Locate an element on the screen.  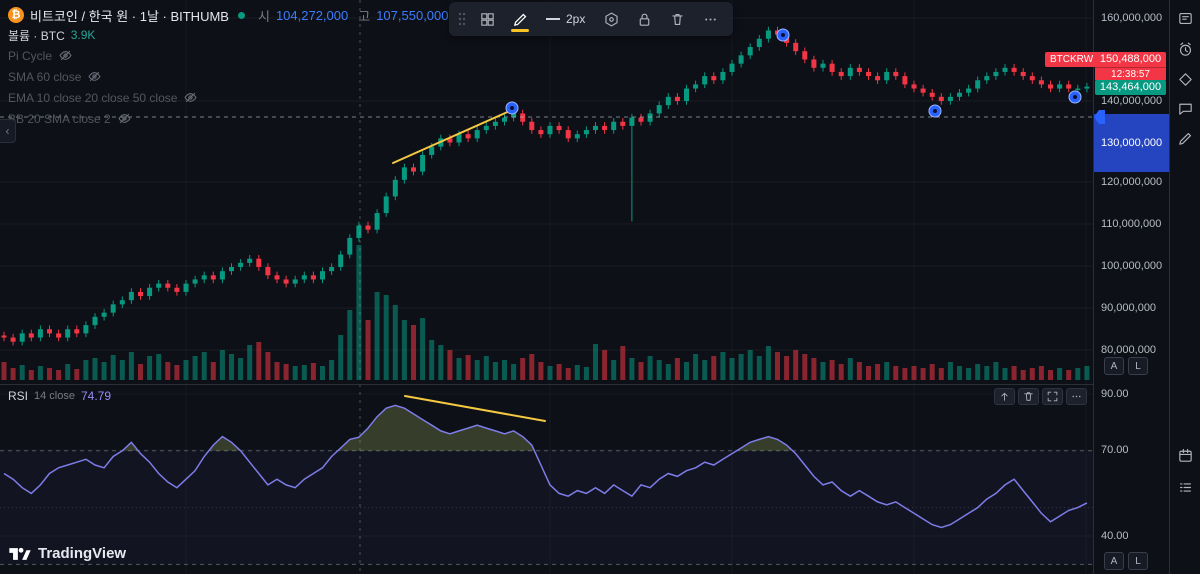
edit-icon is located at coordinates (1185, 138).